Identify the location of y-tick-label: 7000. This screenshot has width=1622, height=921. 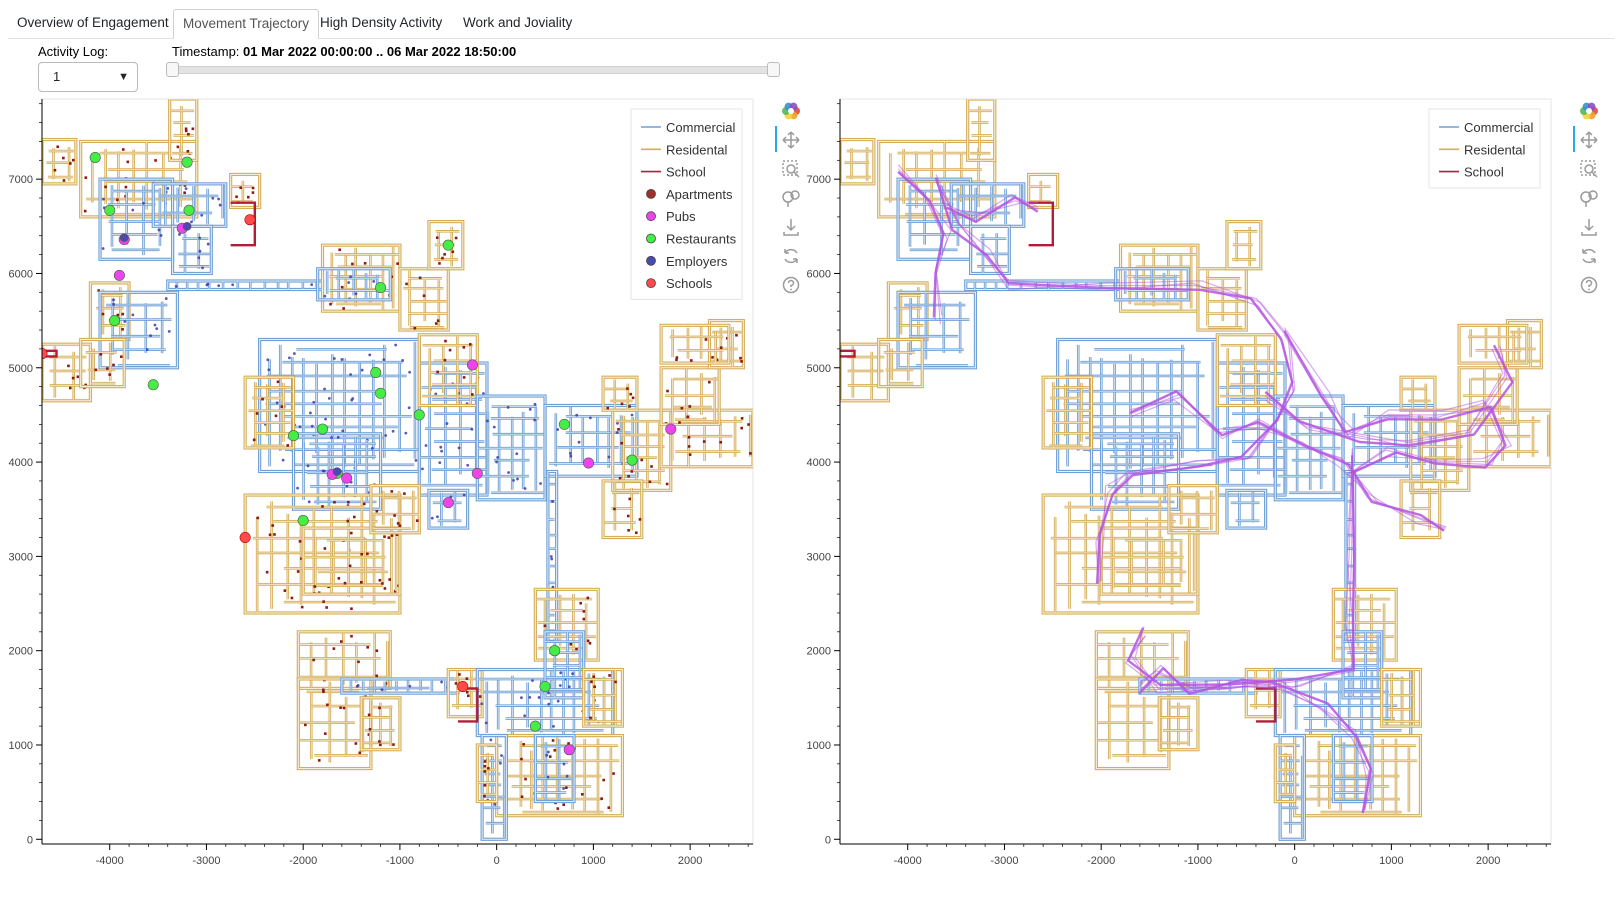
(819, 180).